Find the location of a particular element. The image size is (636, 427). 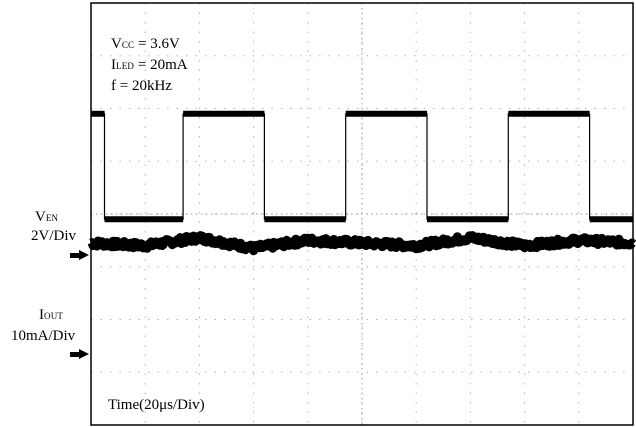

trace-iout-noise is located at coordinates (362, 243).